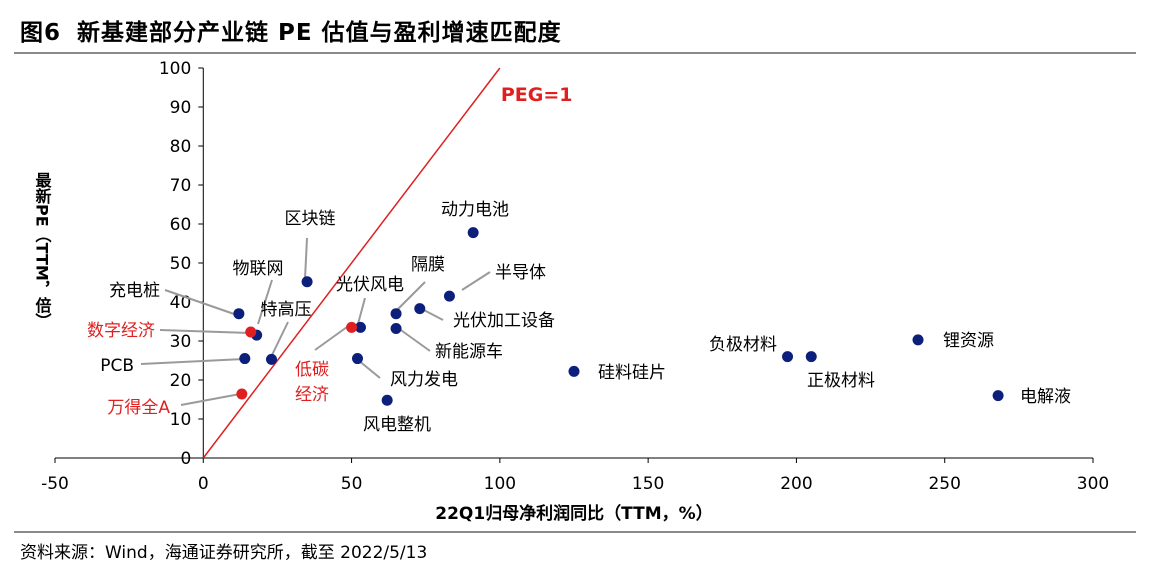  I want to click on point-label: 光伏加工设备, so click(504, 321).